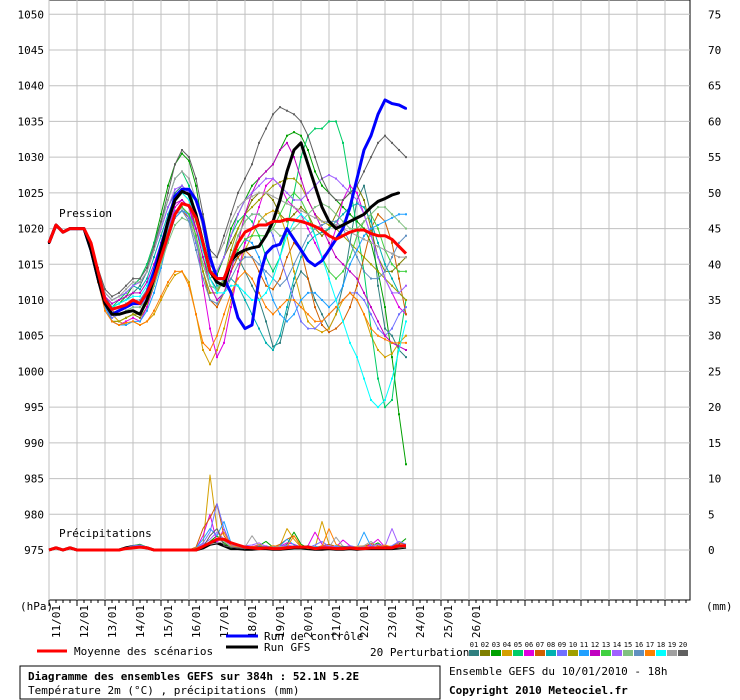 The image size is (740, 700). What do you see at coordinates (329, 207) in the screenshot?
I see `series-point-p15` at bounding box center [329, 207].